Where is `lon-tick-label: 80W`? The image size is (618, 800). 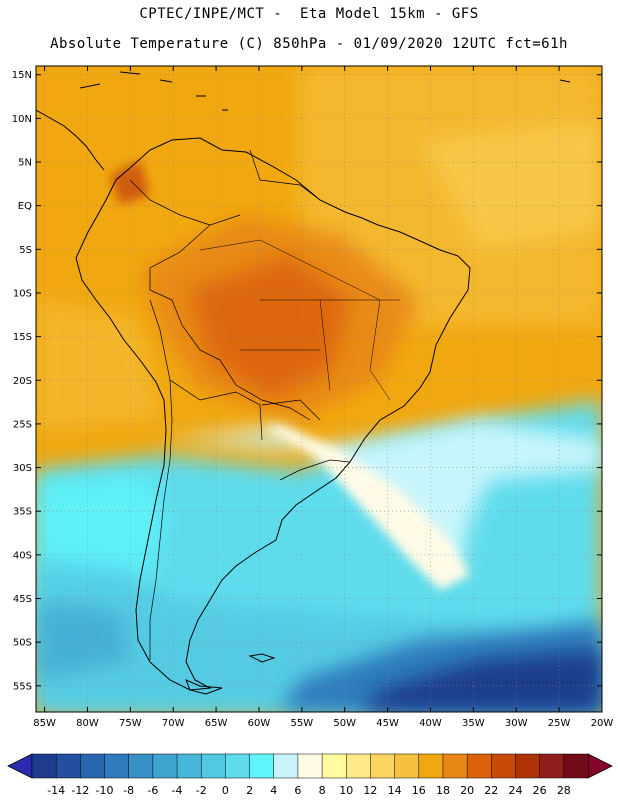 lon-tick-label: 80W is located at coordinates (87, 723).